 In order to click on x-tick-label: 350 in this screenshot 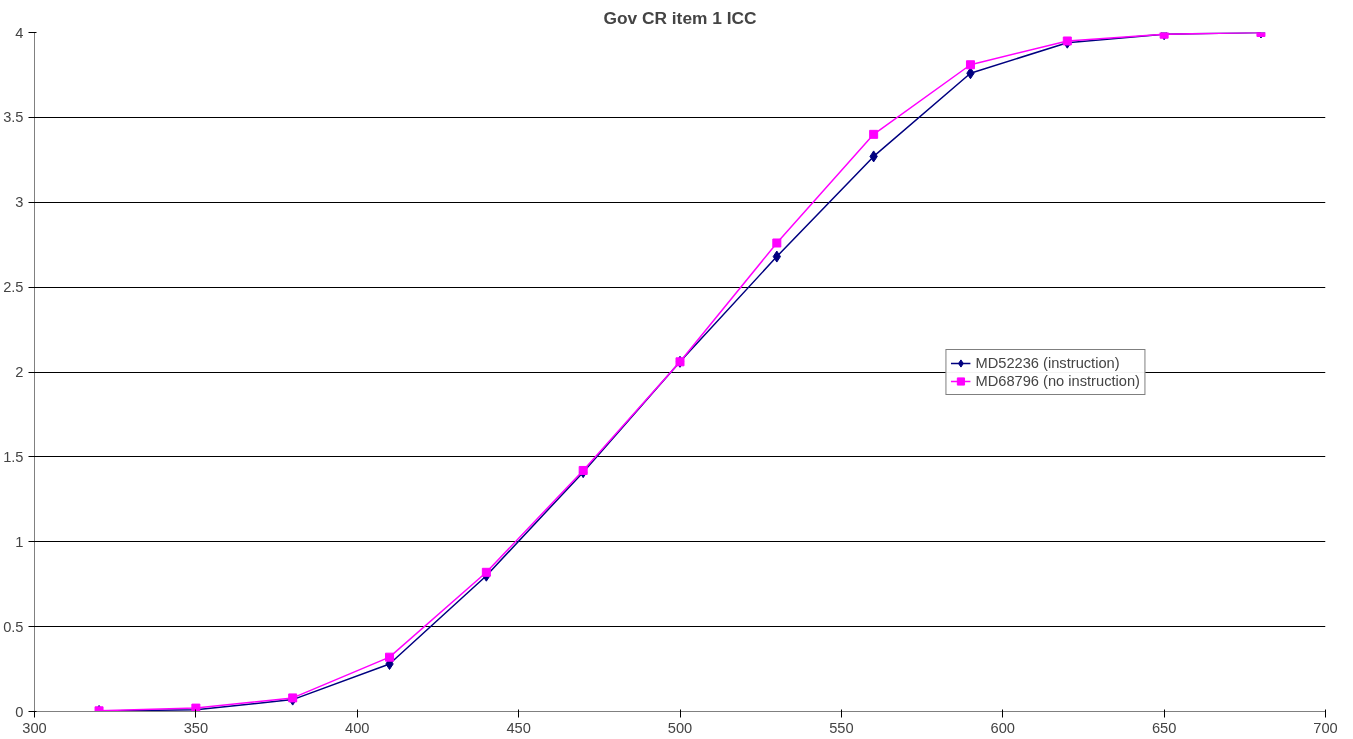, I will do `click(196, 727)`.